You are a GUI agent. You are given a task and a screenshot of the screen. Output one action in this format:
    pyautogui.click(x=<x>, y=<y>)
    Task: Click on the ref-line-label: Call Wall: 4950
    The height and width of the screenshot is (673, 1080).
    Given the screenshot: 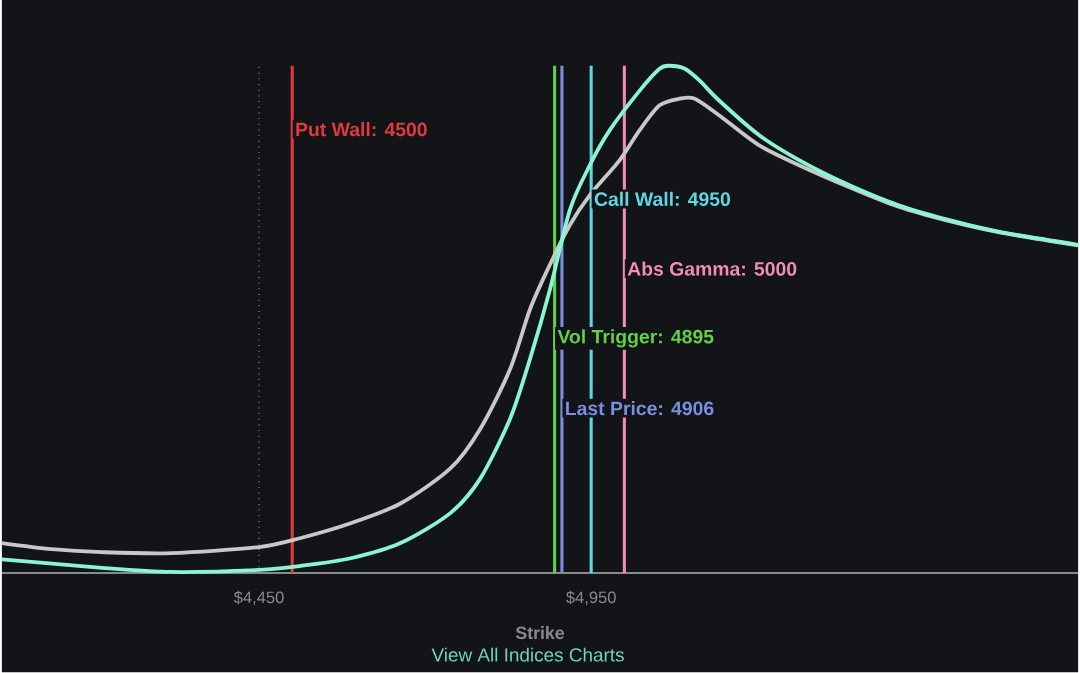 What is the action you would take?
    pyautogui.click(x=662, y=199)
    